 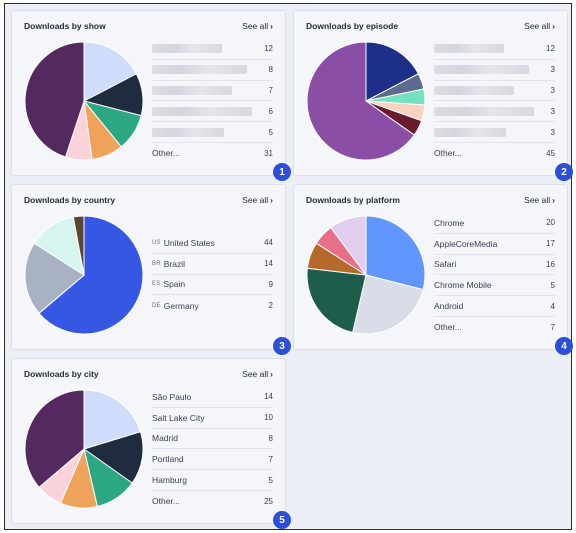 I want to click on list-item: 7, so click(x=212, y=91).